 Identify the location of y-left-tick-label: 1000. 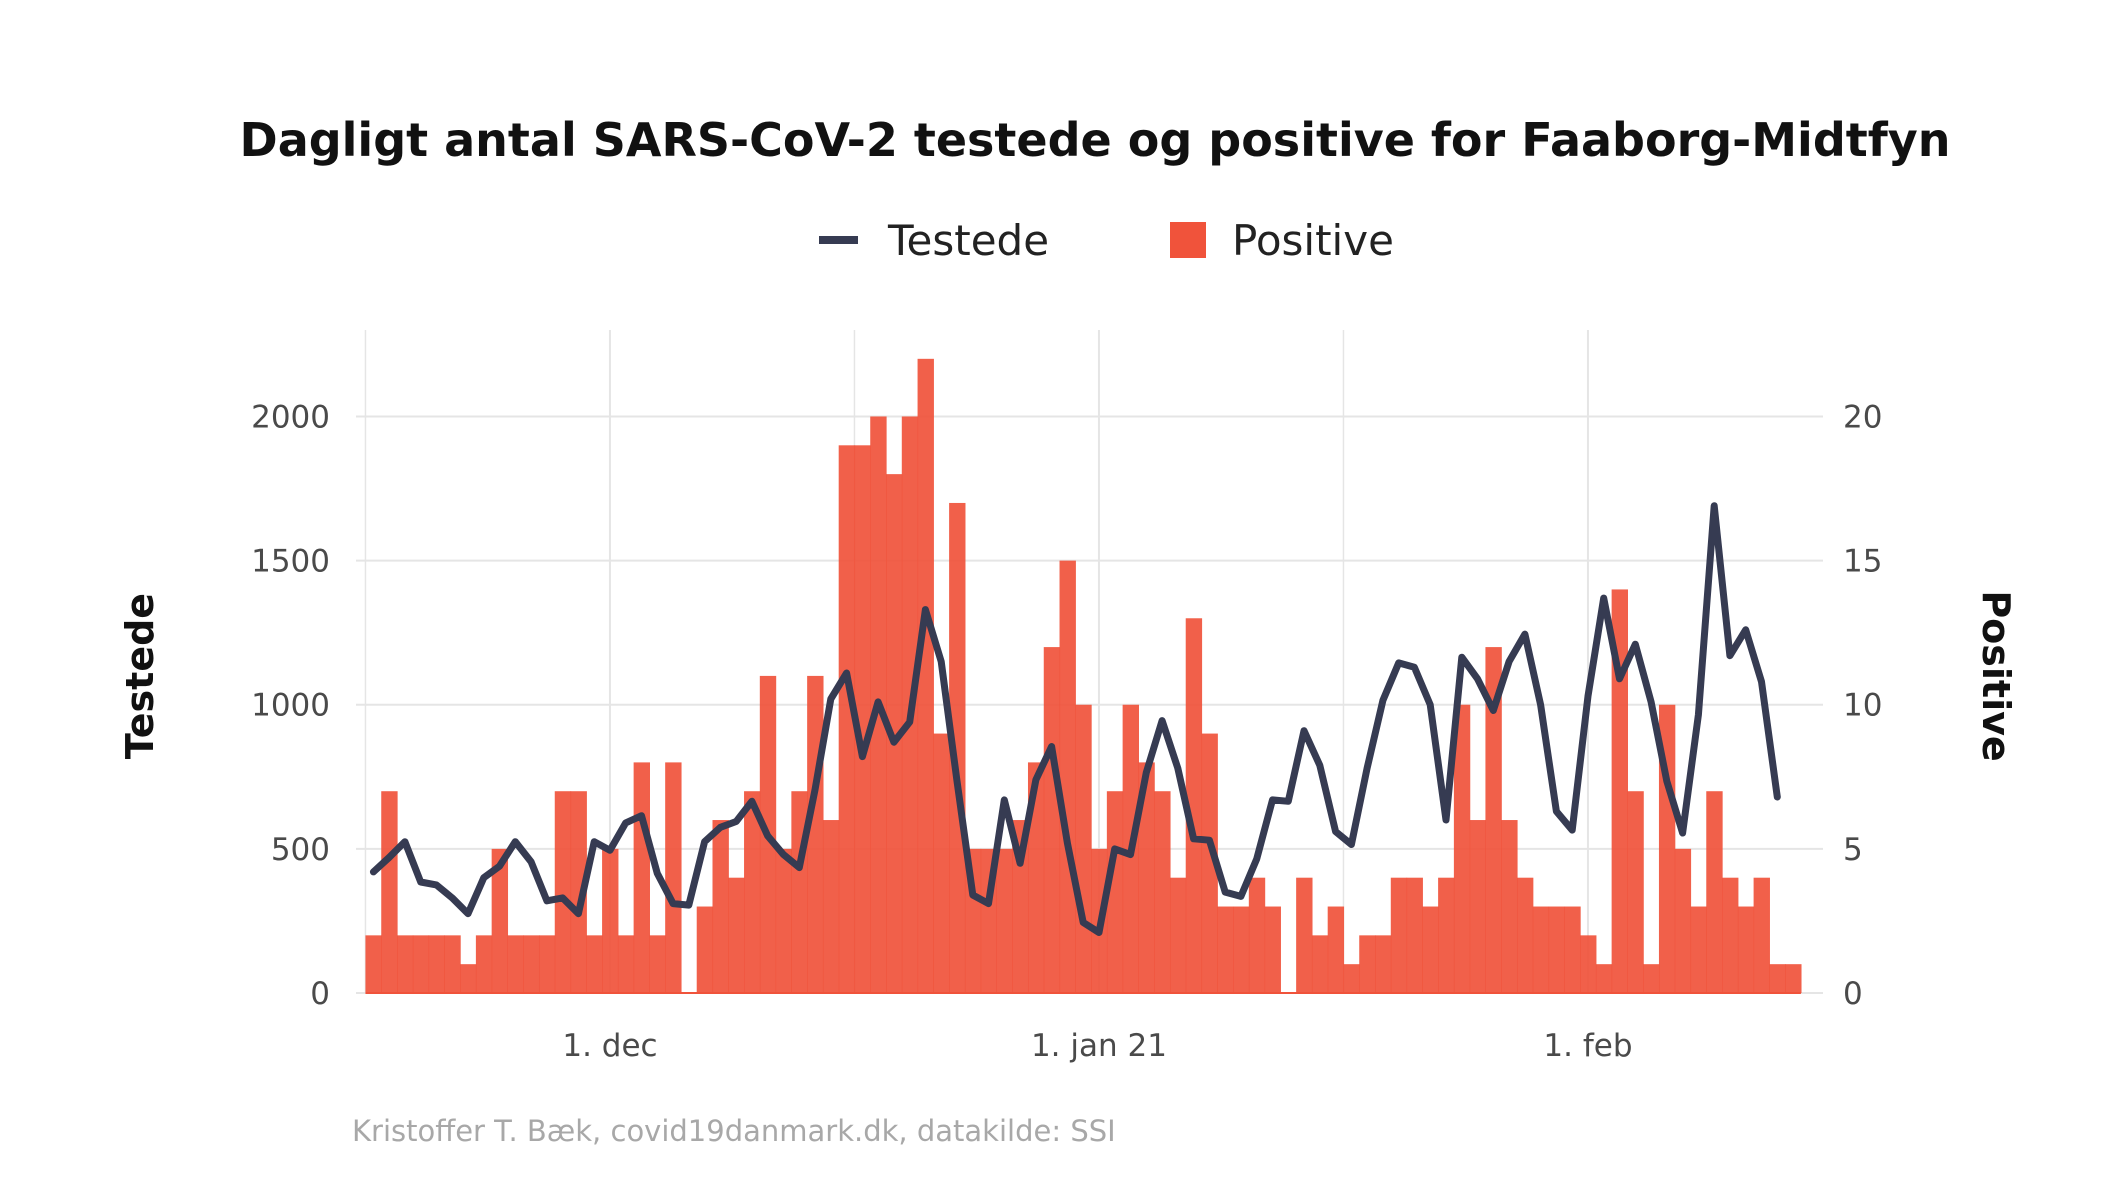
(290, 706).